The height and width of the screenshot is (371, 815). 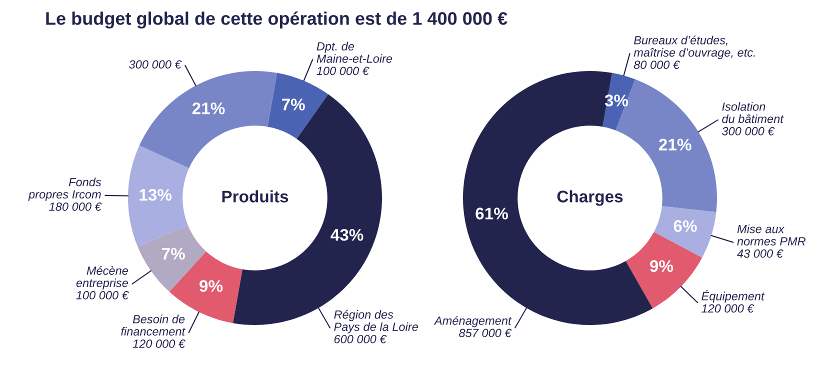 I want to click on slice-label: Région des Pays de la Loire 600 000 €, so click(x=376, y=327).